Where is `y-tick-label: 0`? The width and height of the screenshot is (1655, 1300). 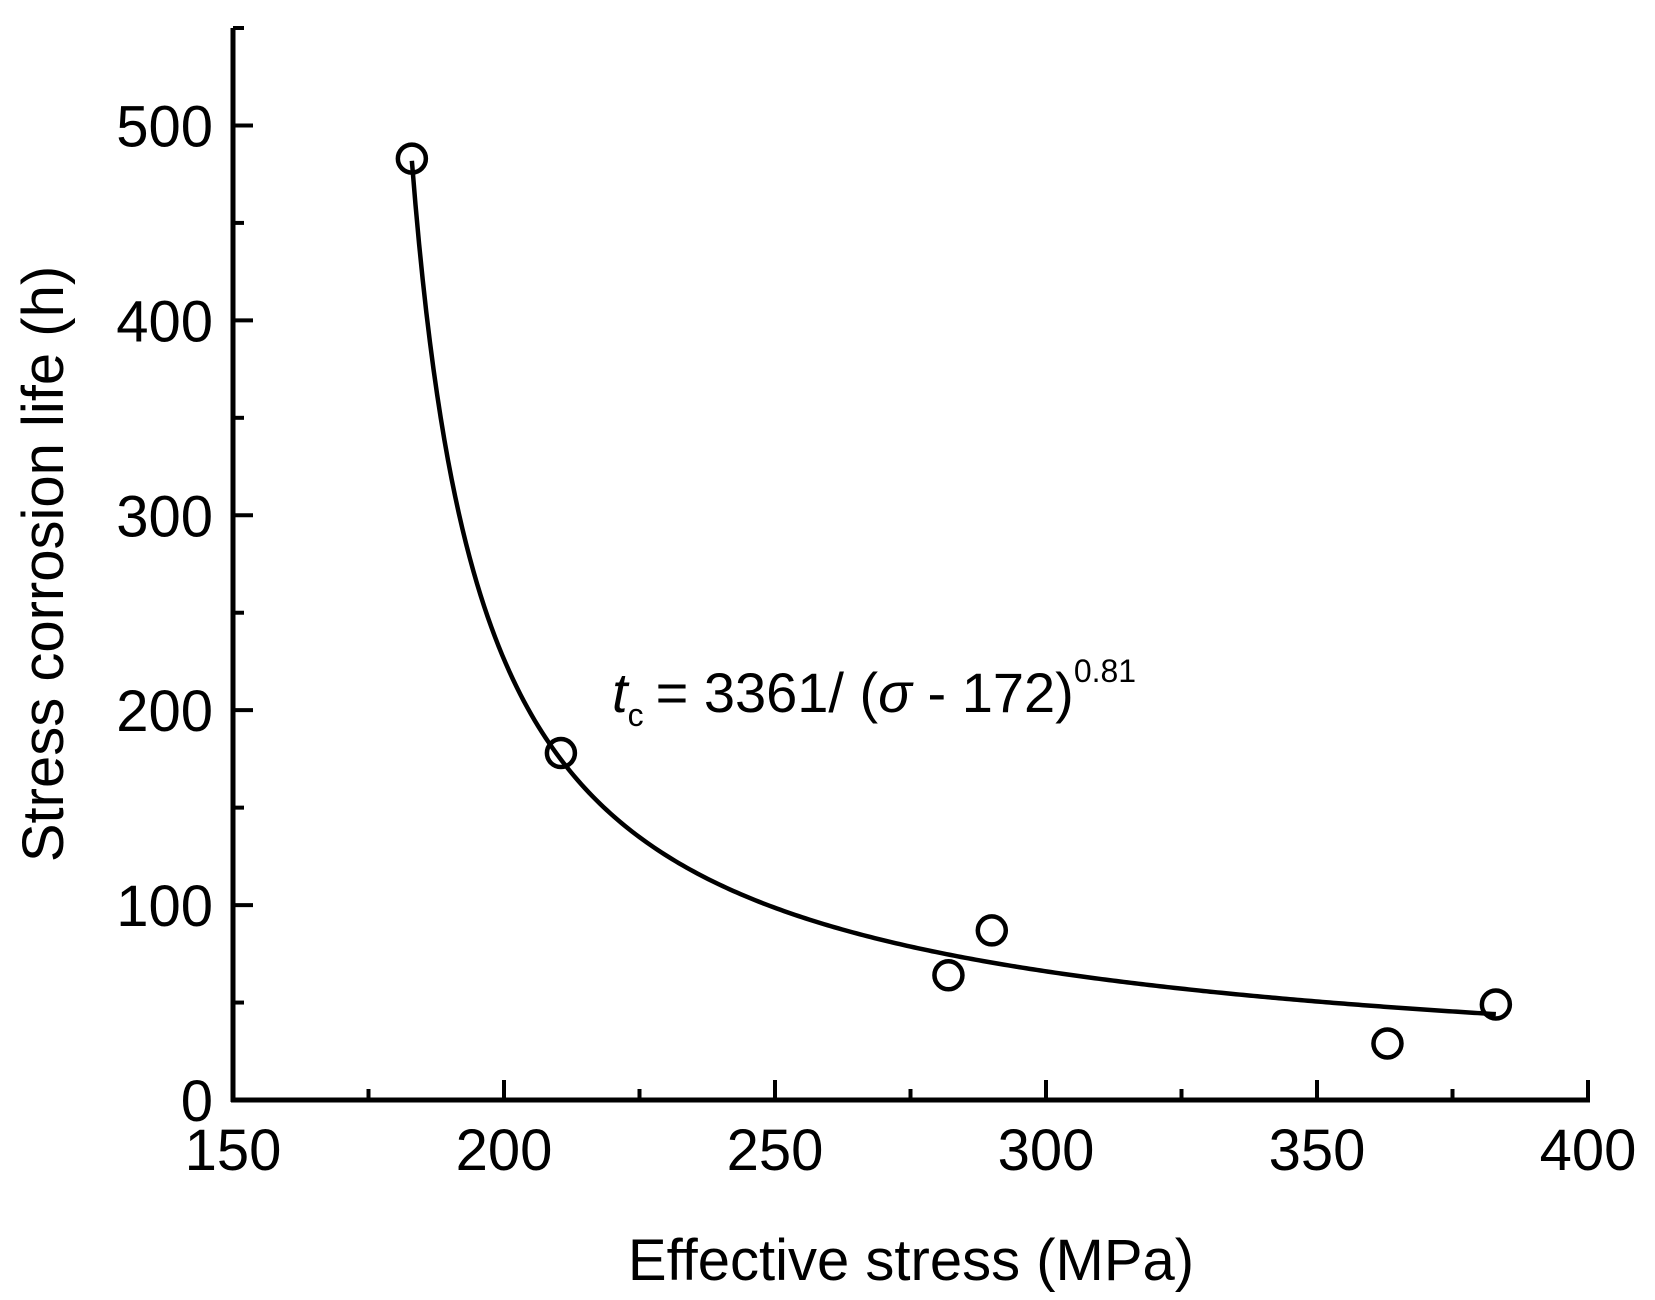
y-tick-label: 0 is located at coordinates (197, 1101).